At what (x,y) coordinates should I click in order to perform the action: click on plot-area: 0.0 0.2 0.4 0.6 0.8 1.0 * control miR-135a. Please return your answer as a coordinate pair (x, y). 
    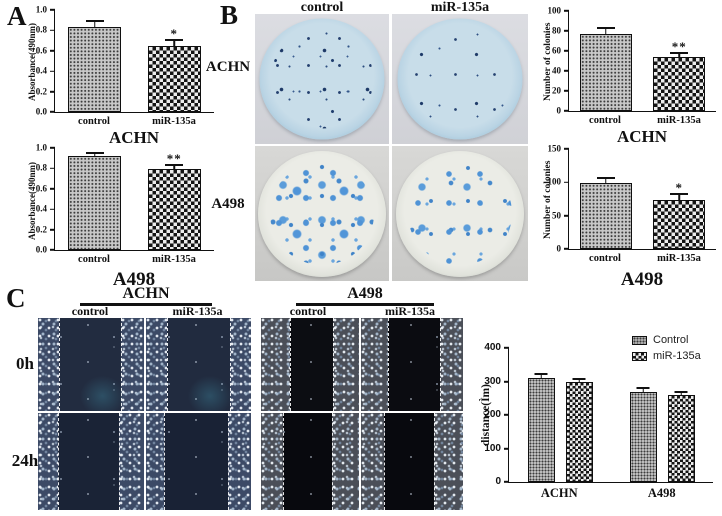
    Looking at the image, I should click on (125, 66).